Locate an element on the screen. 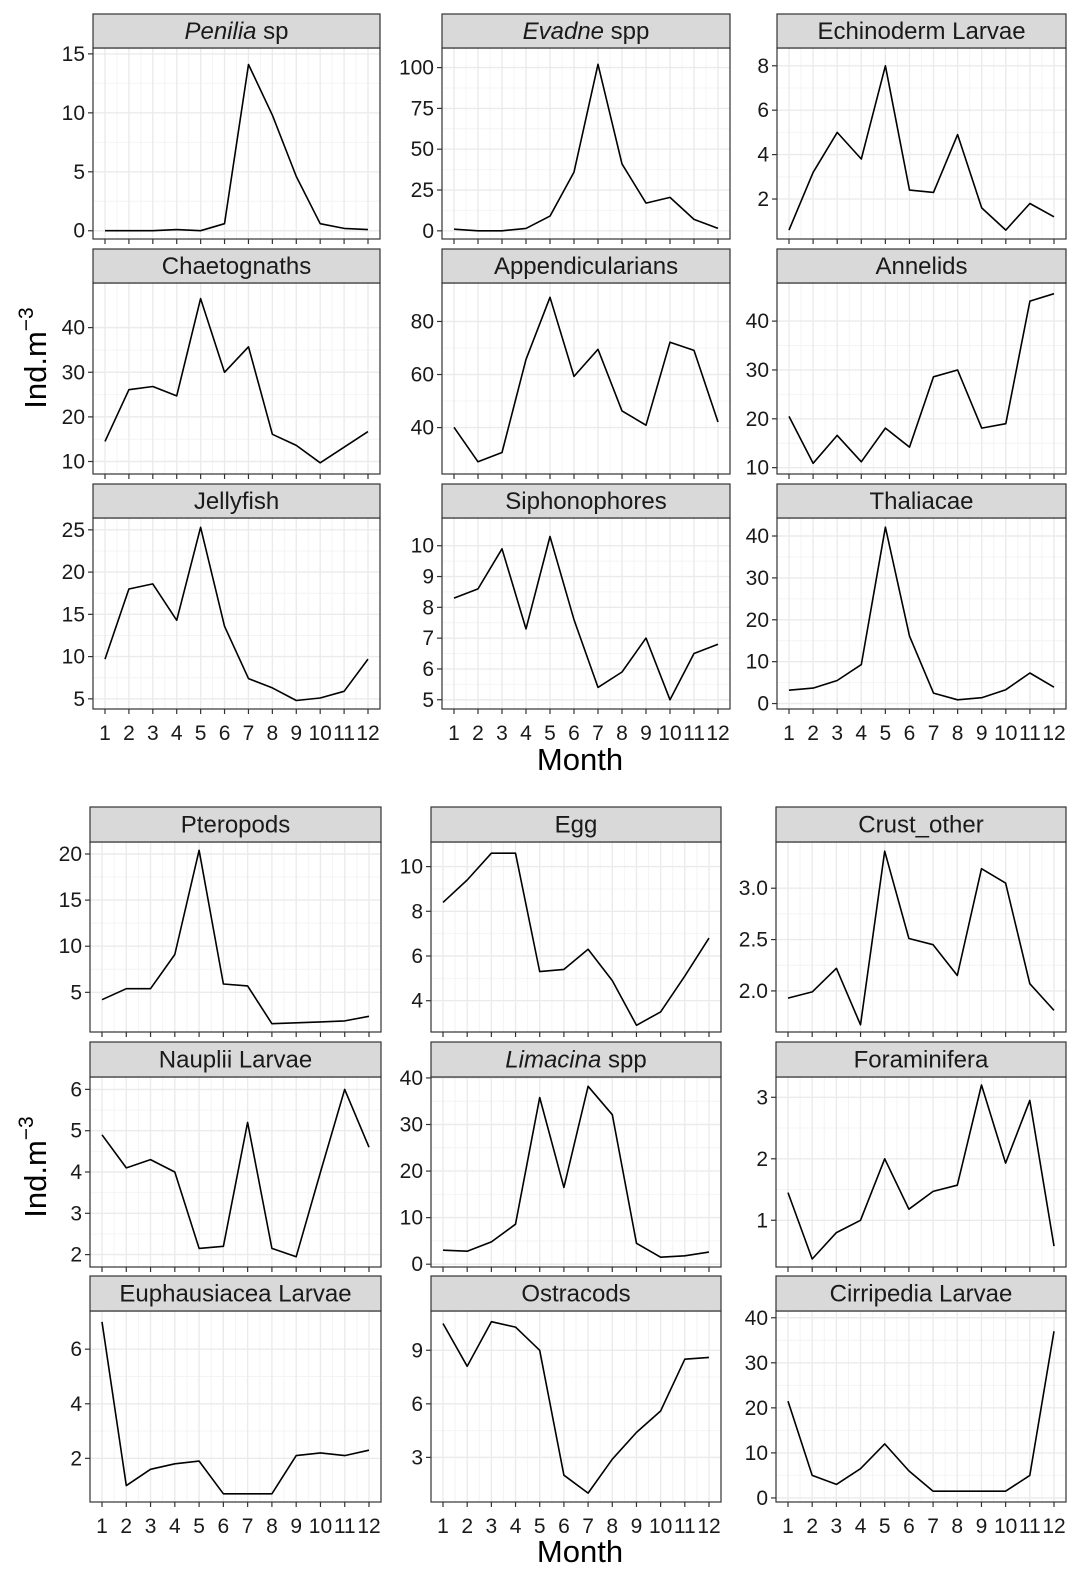  facet-title: Euphausiacea Larvae is located at coordinates (235, 1294).